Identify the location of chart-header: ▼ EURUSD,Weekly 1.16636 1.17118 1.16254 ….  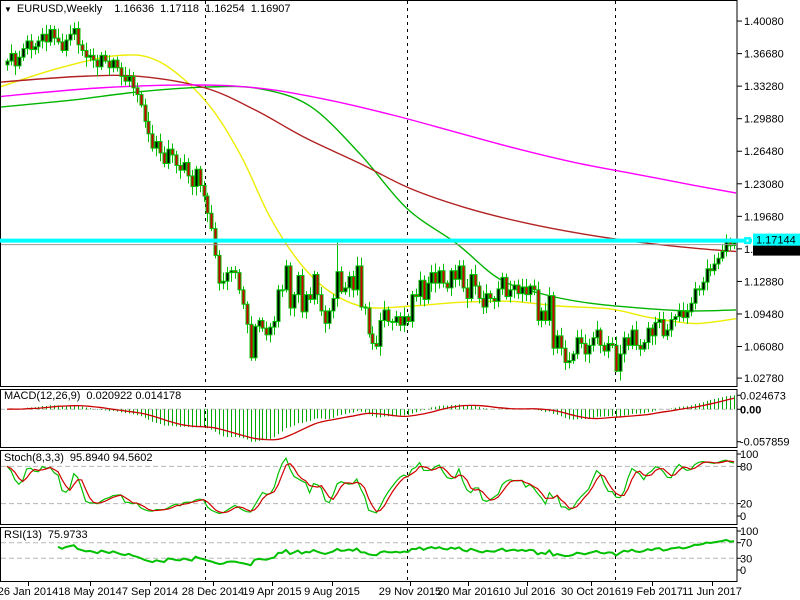
(150, 9).